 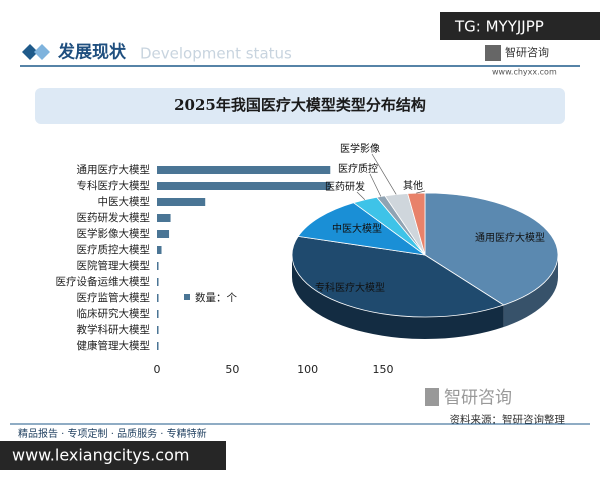 I want to click on overlay-bottom, so click(x=113, y=455).